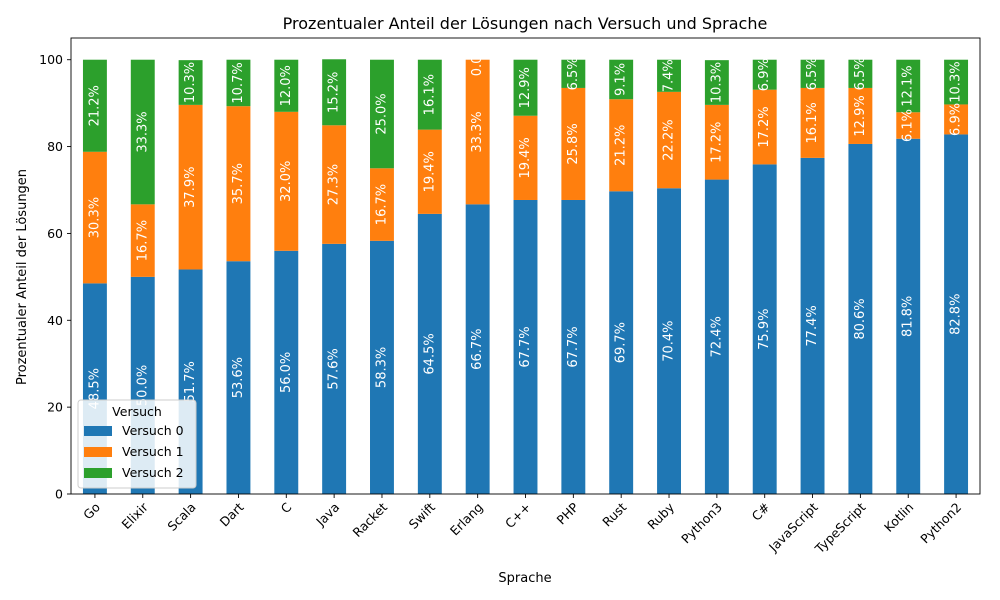 The height and width of the screenshot is (600, 1000). I want to click on bar-series0-python3, so click(716, 336).